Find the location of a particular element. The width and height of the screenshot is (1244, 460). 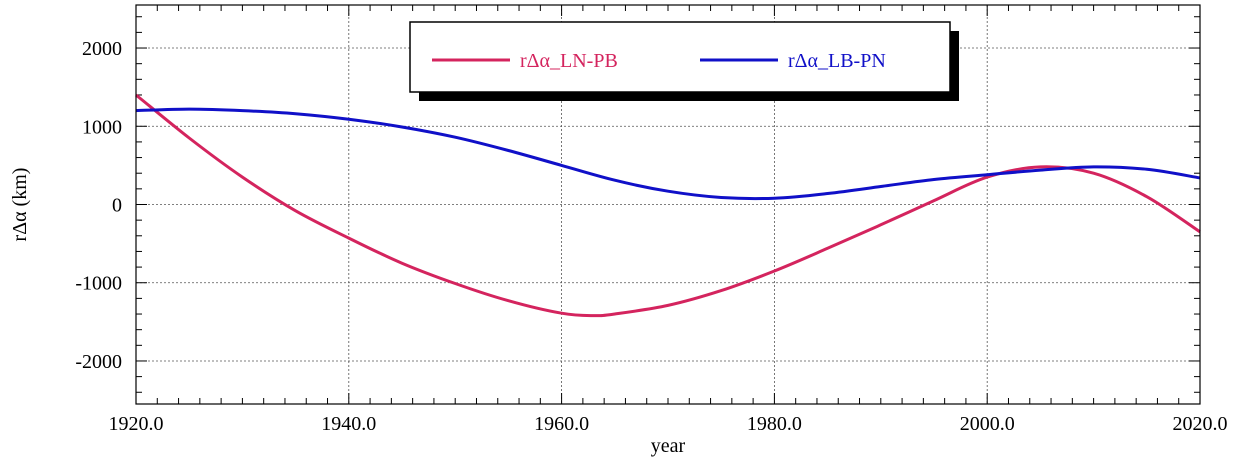

legend-label-lb-pn: rΔα_LB-PN is located at coordinates (837, 61).